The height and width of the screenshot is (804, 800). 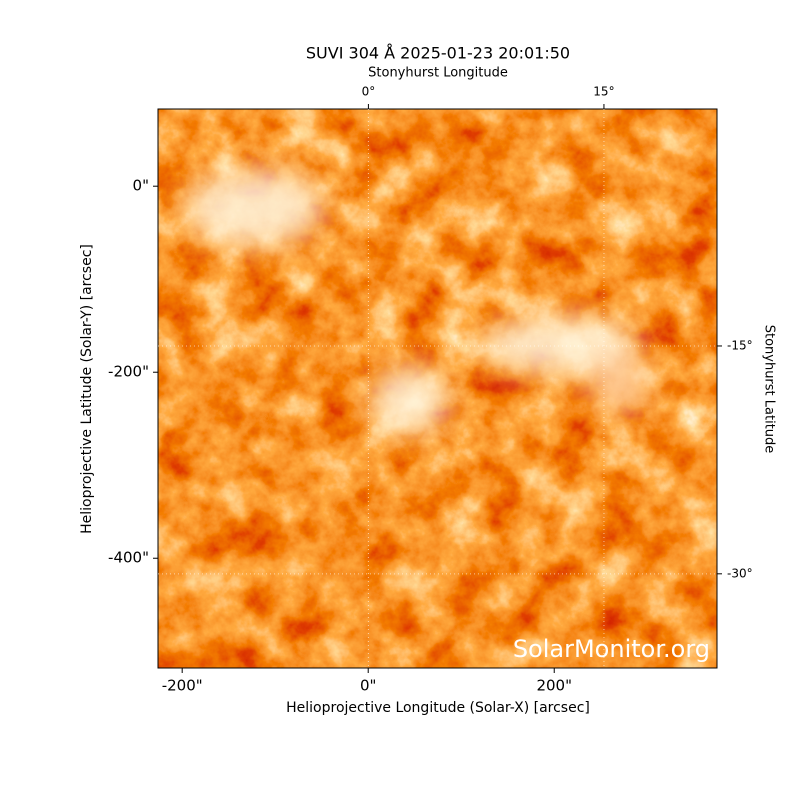 What do you see at coordinates (438, 53) in the screenshot?
I see `chart-title: SUVI 304 Å 2025-01-23 20:01:50` at bounding box center [438, 53].